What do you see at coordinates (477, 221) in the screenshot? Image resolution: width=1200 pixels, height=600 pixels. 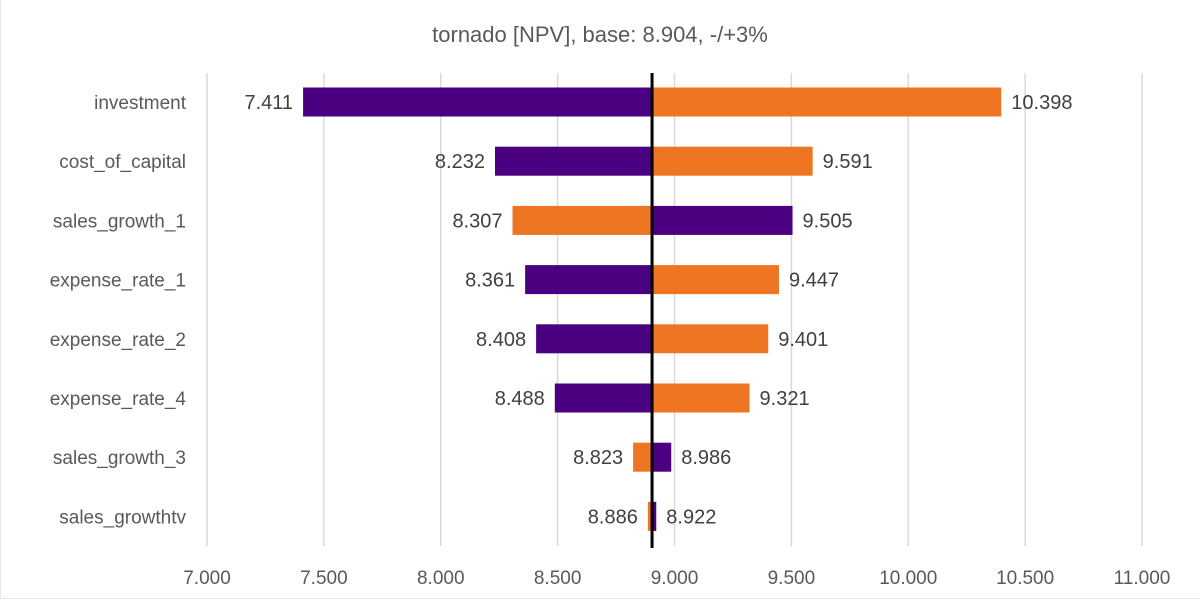 I see `data-label-low: 8.307` at bounding box center [477, 221].